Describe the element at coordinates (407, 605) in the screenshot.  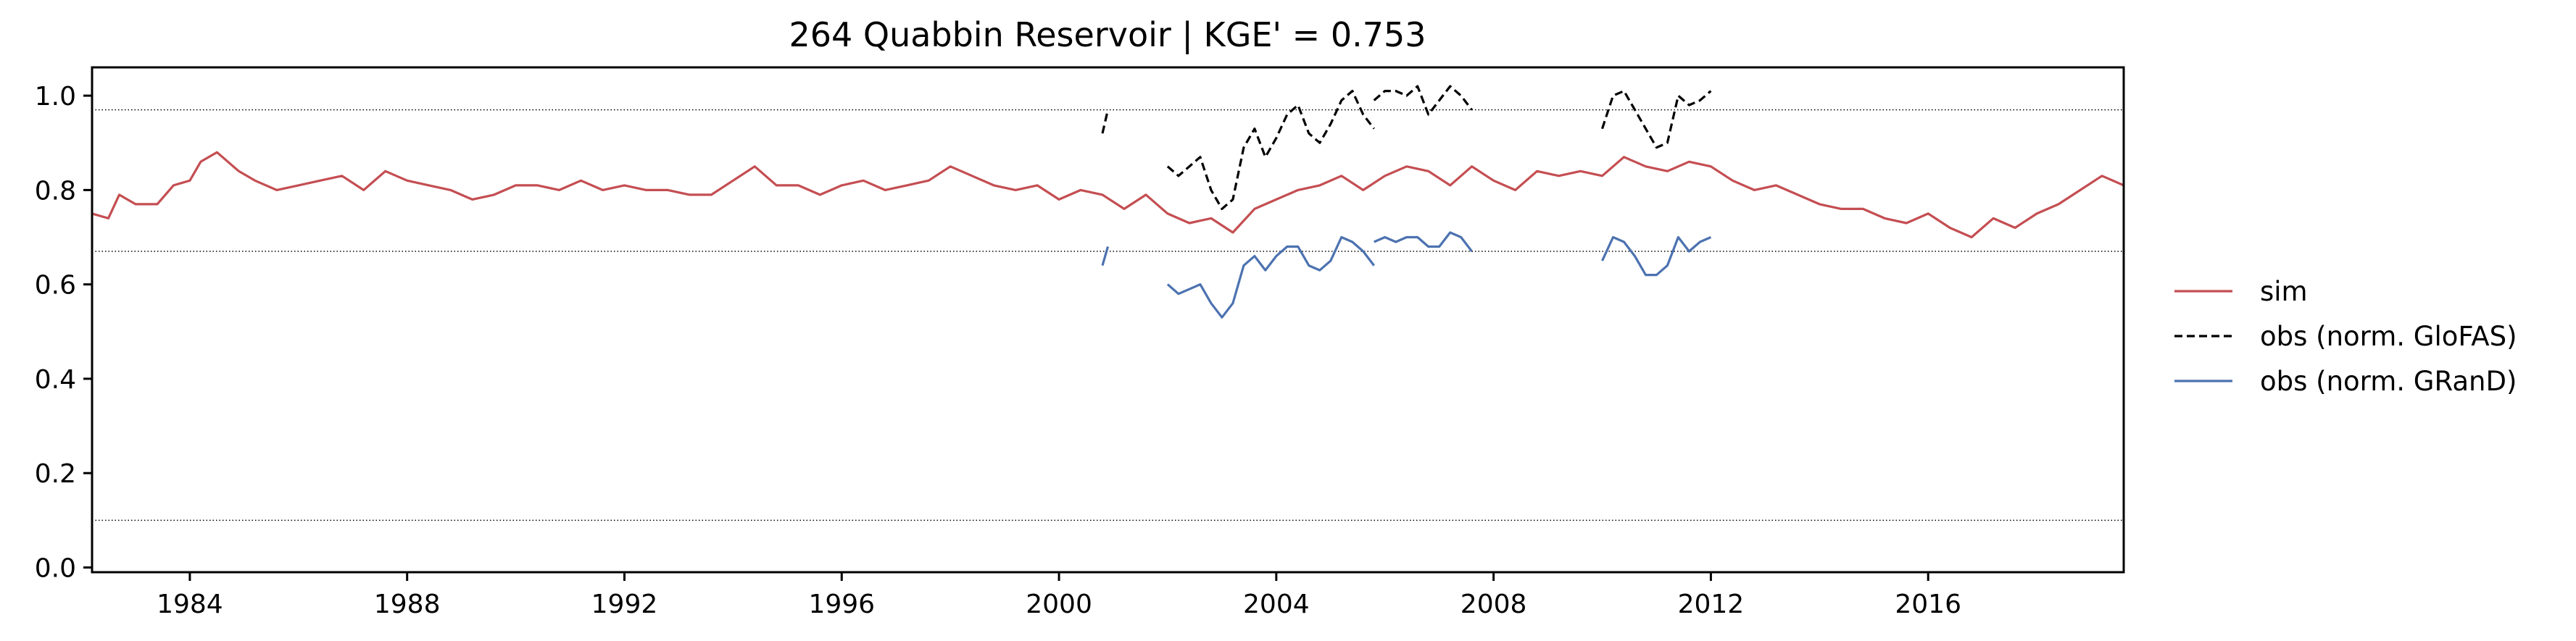
I see `x-tick-label: 1988` at that location.